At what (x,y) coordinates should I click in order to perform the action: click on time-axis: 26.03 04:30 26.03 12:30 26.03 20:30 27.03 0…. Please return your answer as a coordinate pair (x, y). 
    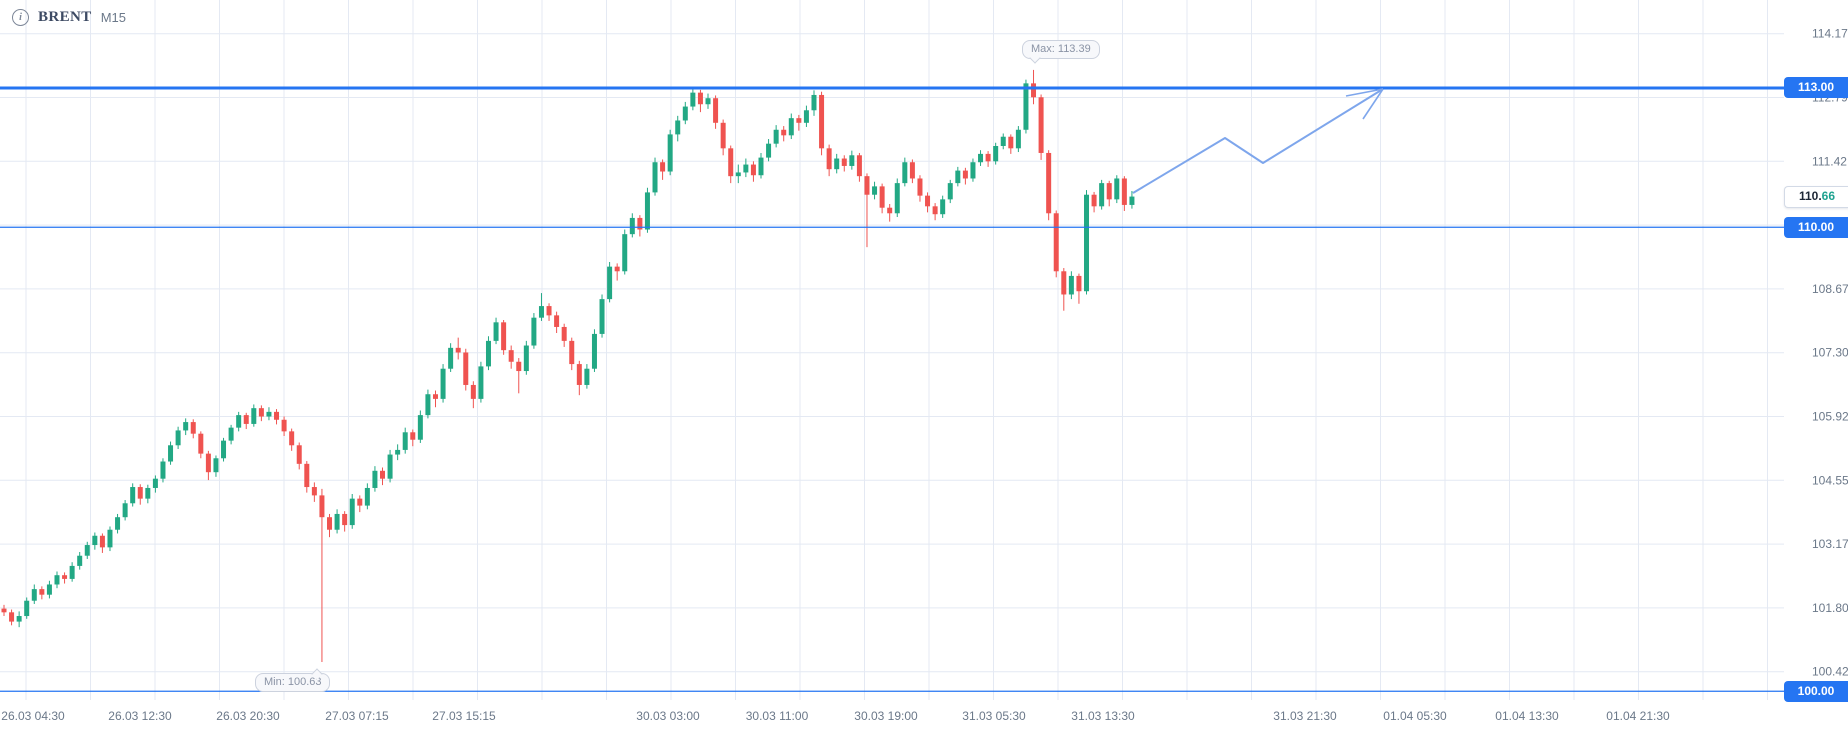
    Looking at the image, I should click on (835, 716).